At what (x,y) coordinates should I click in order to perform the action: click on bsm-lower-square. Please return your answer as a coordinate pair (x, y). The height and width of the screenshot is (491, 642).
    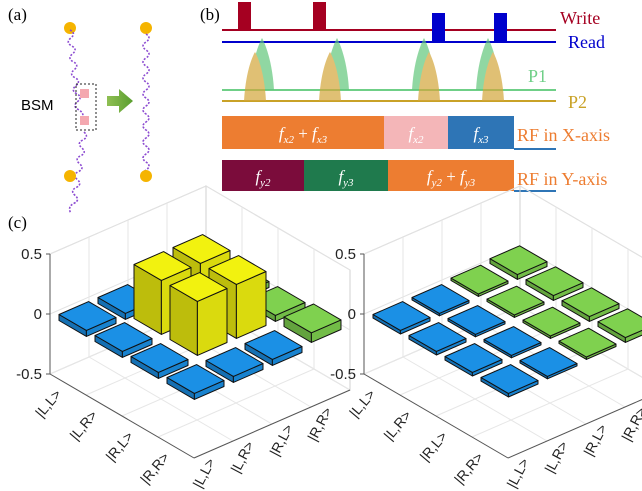
    Looking at the image, I should click on (84, 120).